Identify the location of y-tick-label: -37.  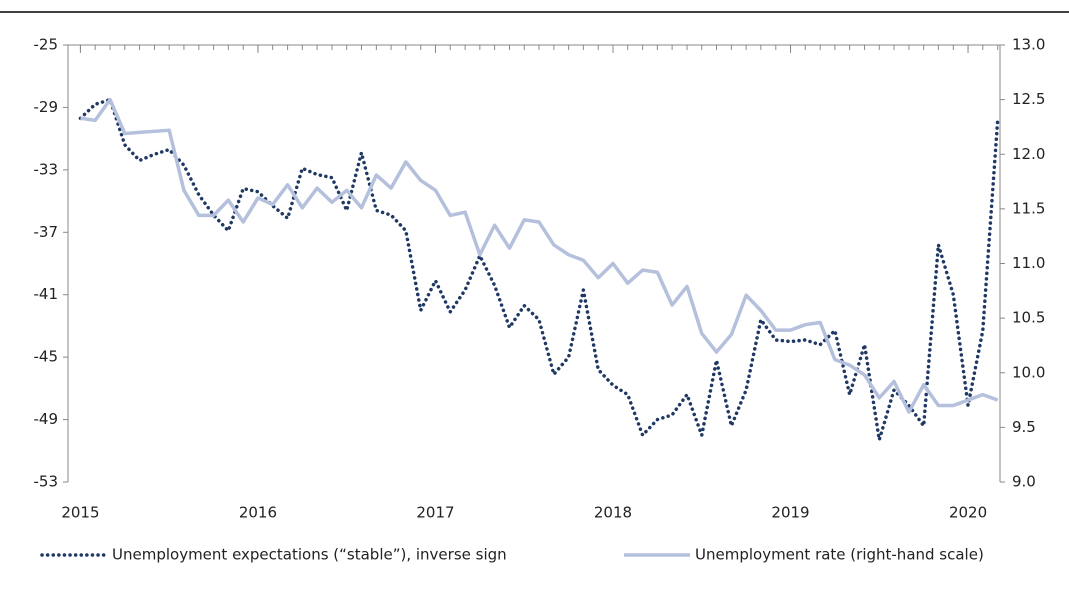
(46, 232).